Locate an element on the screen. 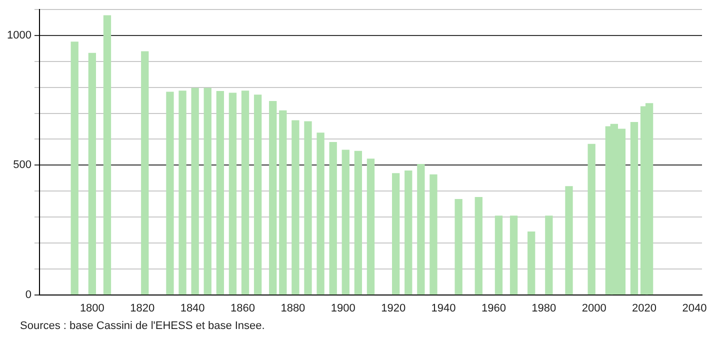 This screenshot has height=340, width=710. source-note: Sources : base Cassini de l'EHESS et base Insee. is located at coordinates (142, 326).